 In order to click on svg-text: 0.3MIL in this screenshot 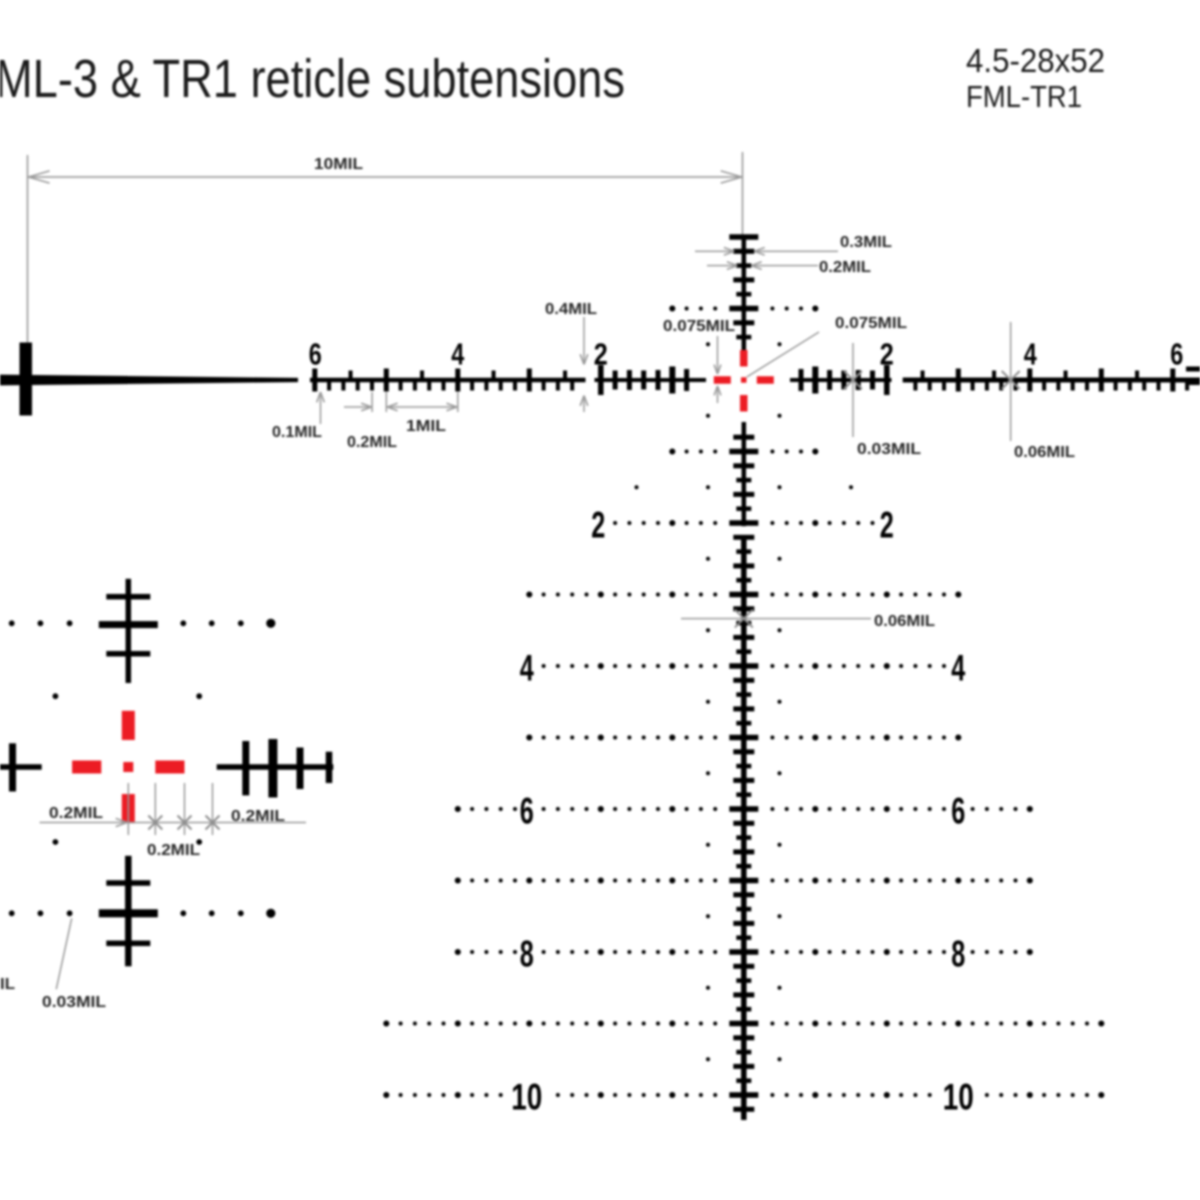, I will do `click(866, 242)`.